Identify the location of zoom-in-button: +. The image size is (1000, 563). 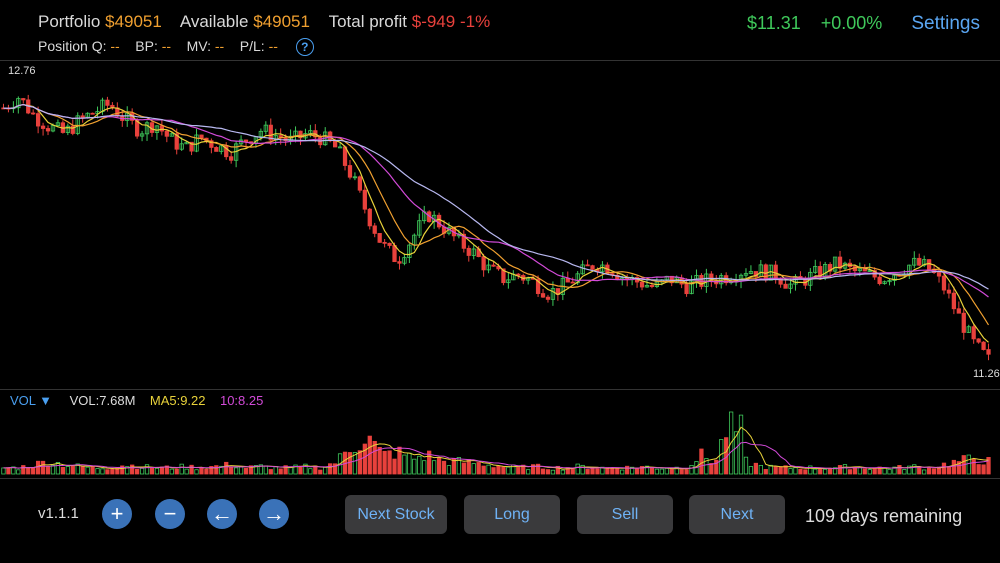
(117, 514).